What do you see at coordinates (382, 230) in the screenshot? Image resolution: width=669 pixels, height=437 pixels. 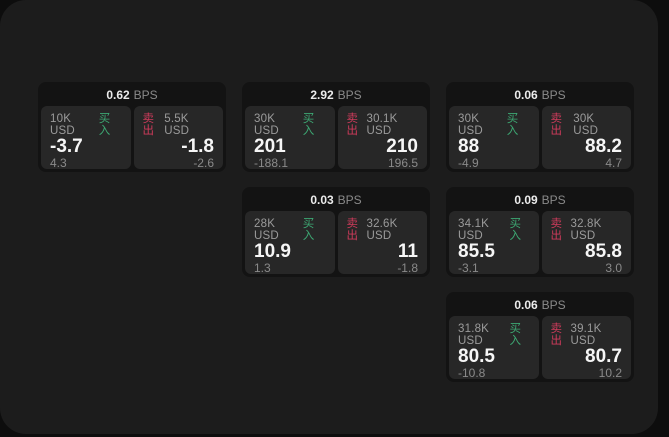 I see `sell-amount: 32.6K USD` at bounding box center [382, 230].